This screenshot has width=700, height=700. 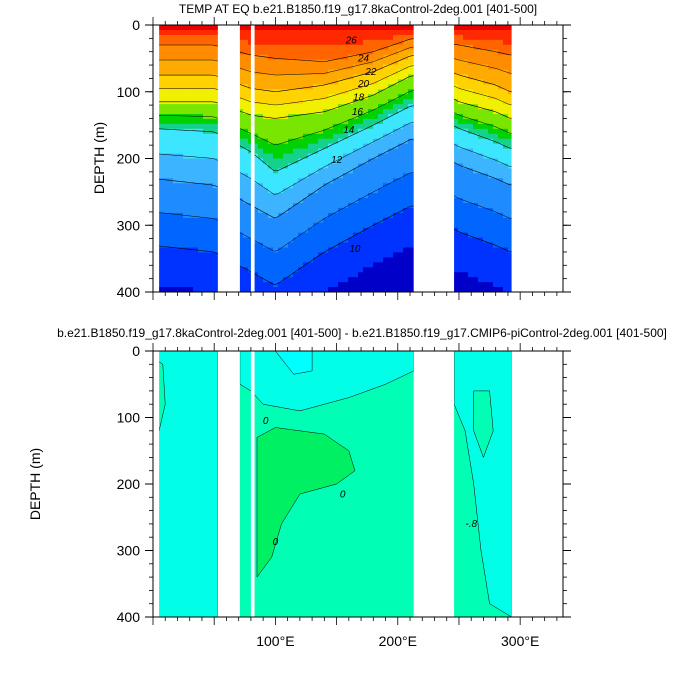 I want to click on difference-region-east-inner, so click(x=483, y=424).